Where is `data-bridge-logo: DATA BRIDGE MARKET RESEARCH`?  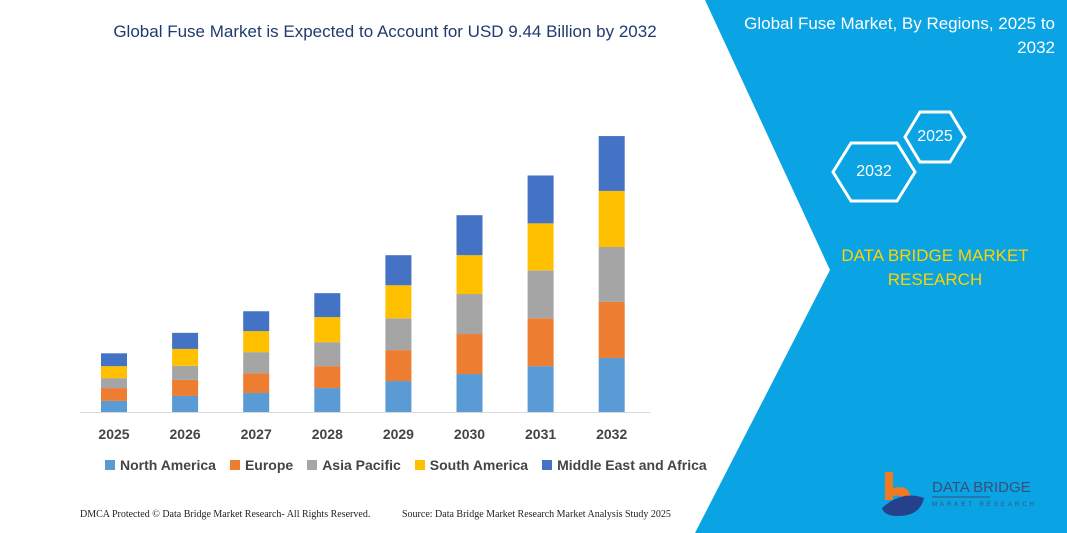 data-bridge-logo: DATA BRIDGE MARKET RESEARCH is located at coordinates (959, 494).